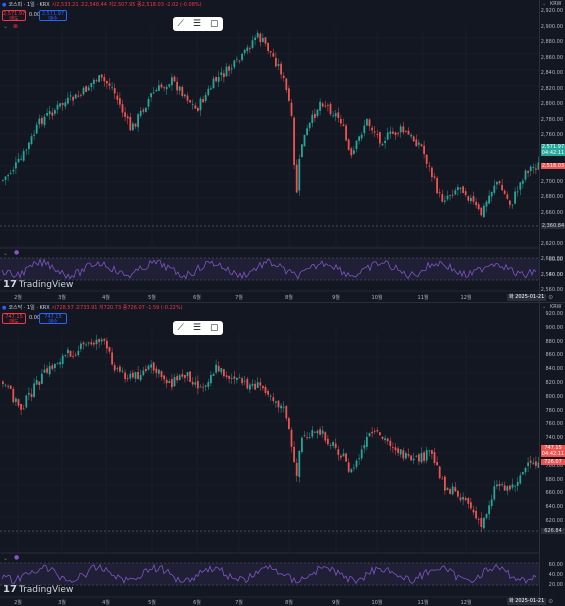  Describe the element at coordinates (35, 318) in the screenshot. I see `spread-value: 0.00` at that location.